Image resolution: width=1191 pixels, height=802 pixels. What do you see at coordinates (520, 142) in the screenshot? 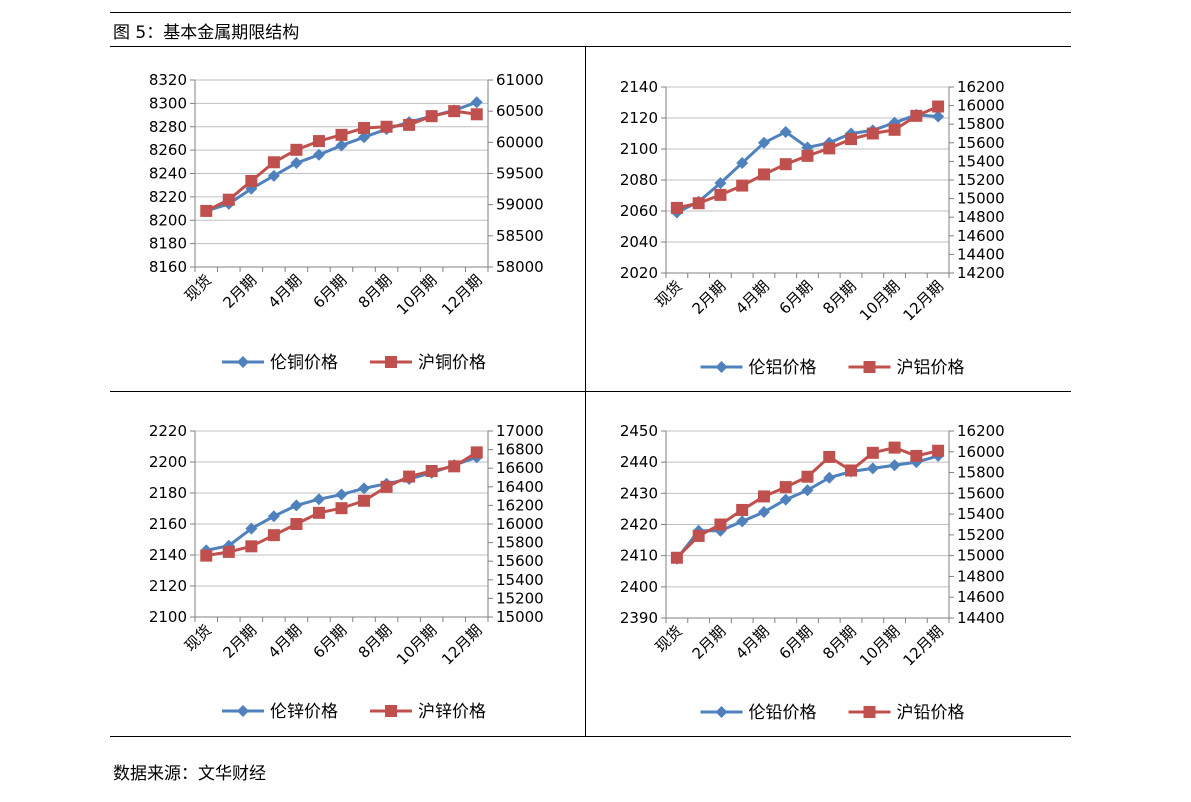
I see `right-tick-label: 60000` at bounding box center [520, 142].